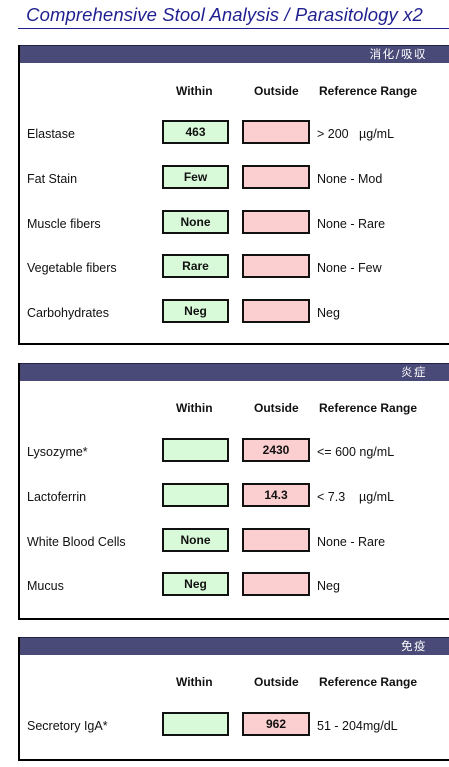  I want to click on row-label: Fat Stain, so click(52, 179).